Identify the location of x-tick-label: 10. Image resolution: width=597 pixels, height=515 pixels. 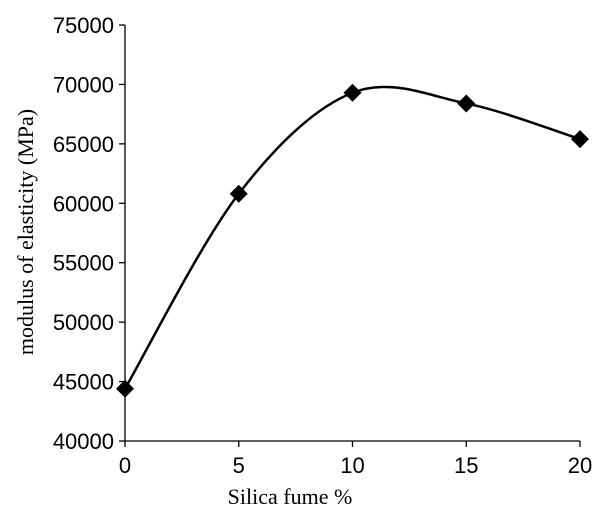
(352, 465).